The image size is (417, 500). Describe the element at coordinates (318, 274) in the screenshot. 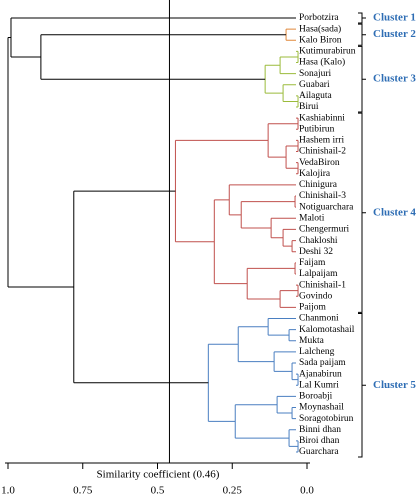

I see `leaf-label: Lalpaijam` at that location.